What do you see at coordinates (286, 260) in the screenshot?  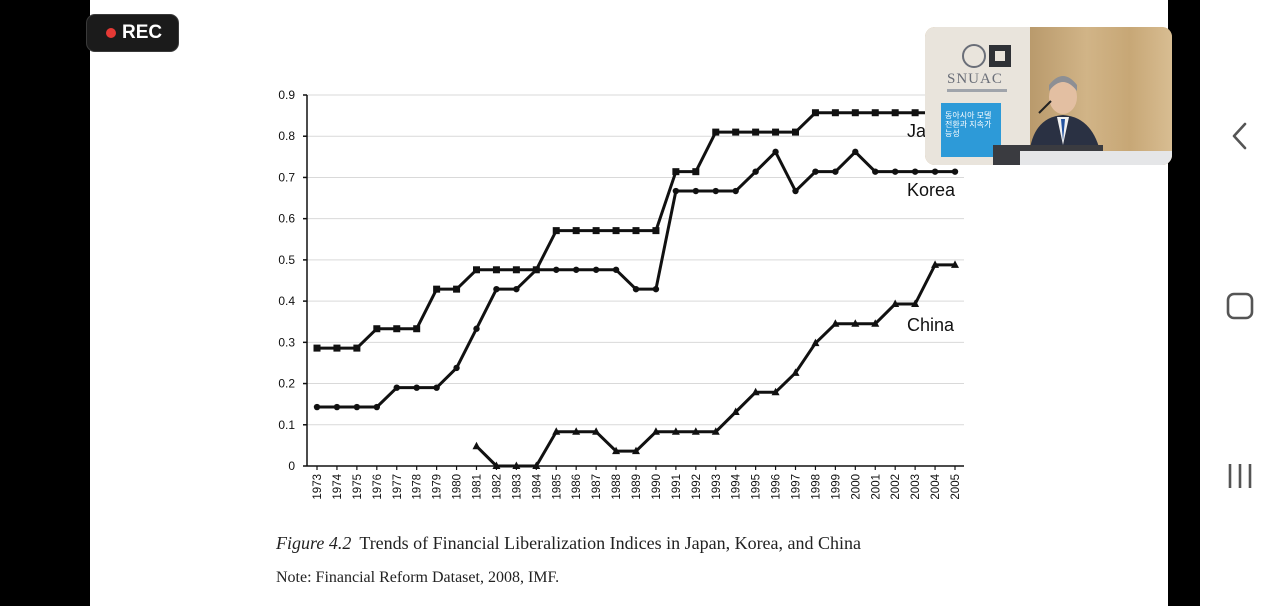 I see `y-tick-label: 0.5` at bounding box center [286, 260].